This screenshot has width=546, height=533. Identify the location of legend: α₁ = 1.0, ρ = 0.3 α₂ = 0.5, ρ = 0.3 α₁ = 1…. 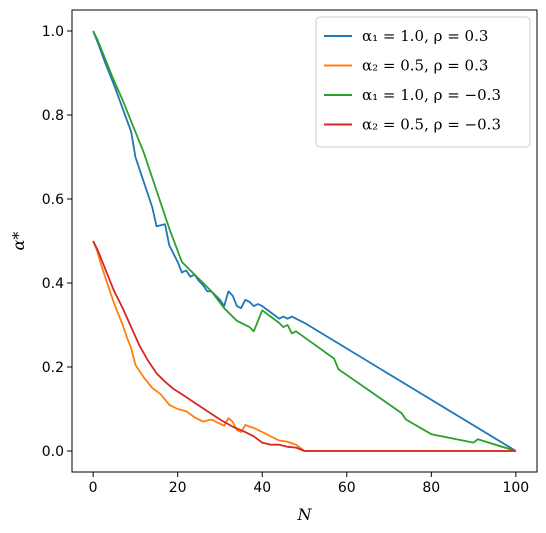
(423, 82).